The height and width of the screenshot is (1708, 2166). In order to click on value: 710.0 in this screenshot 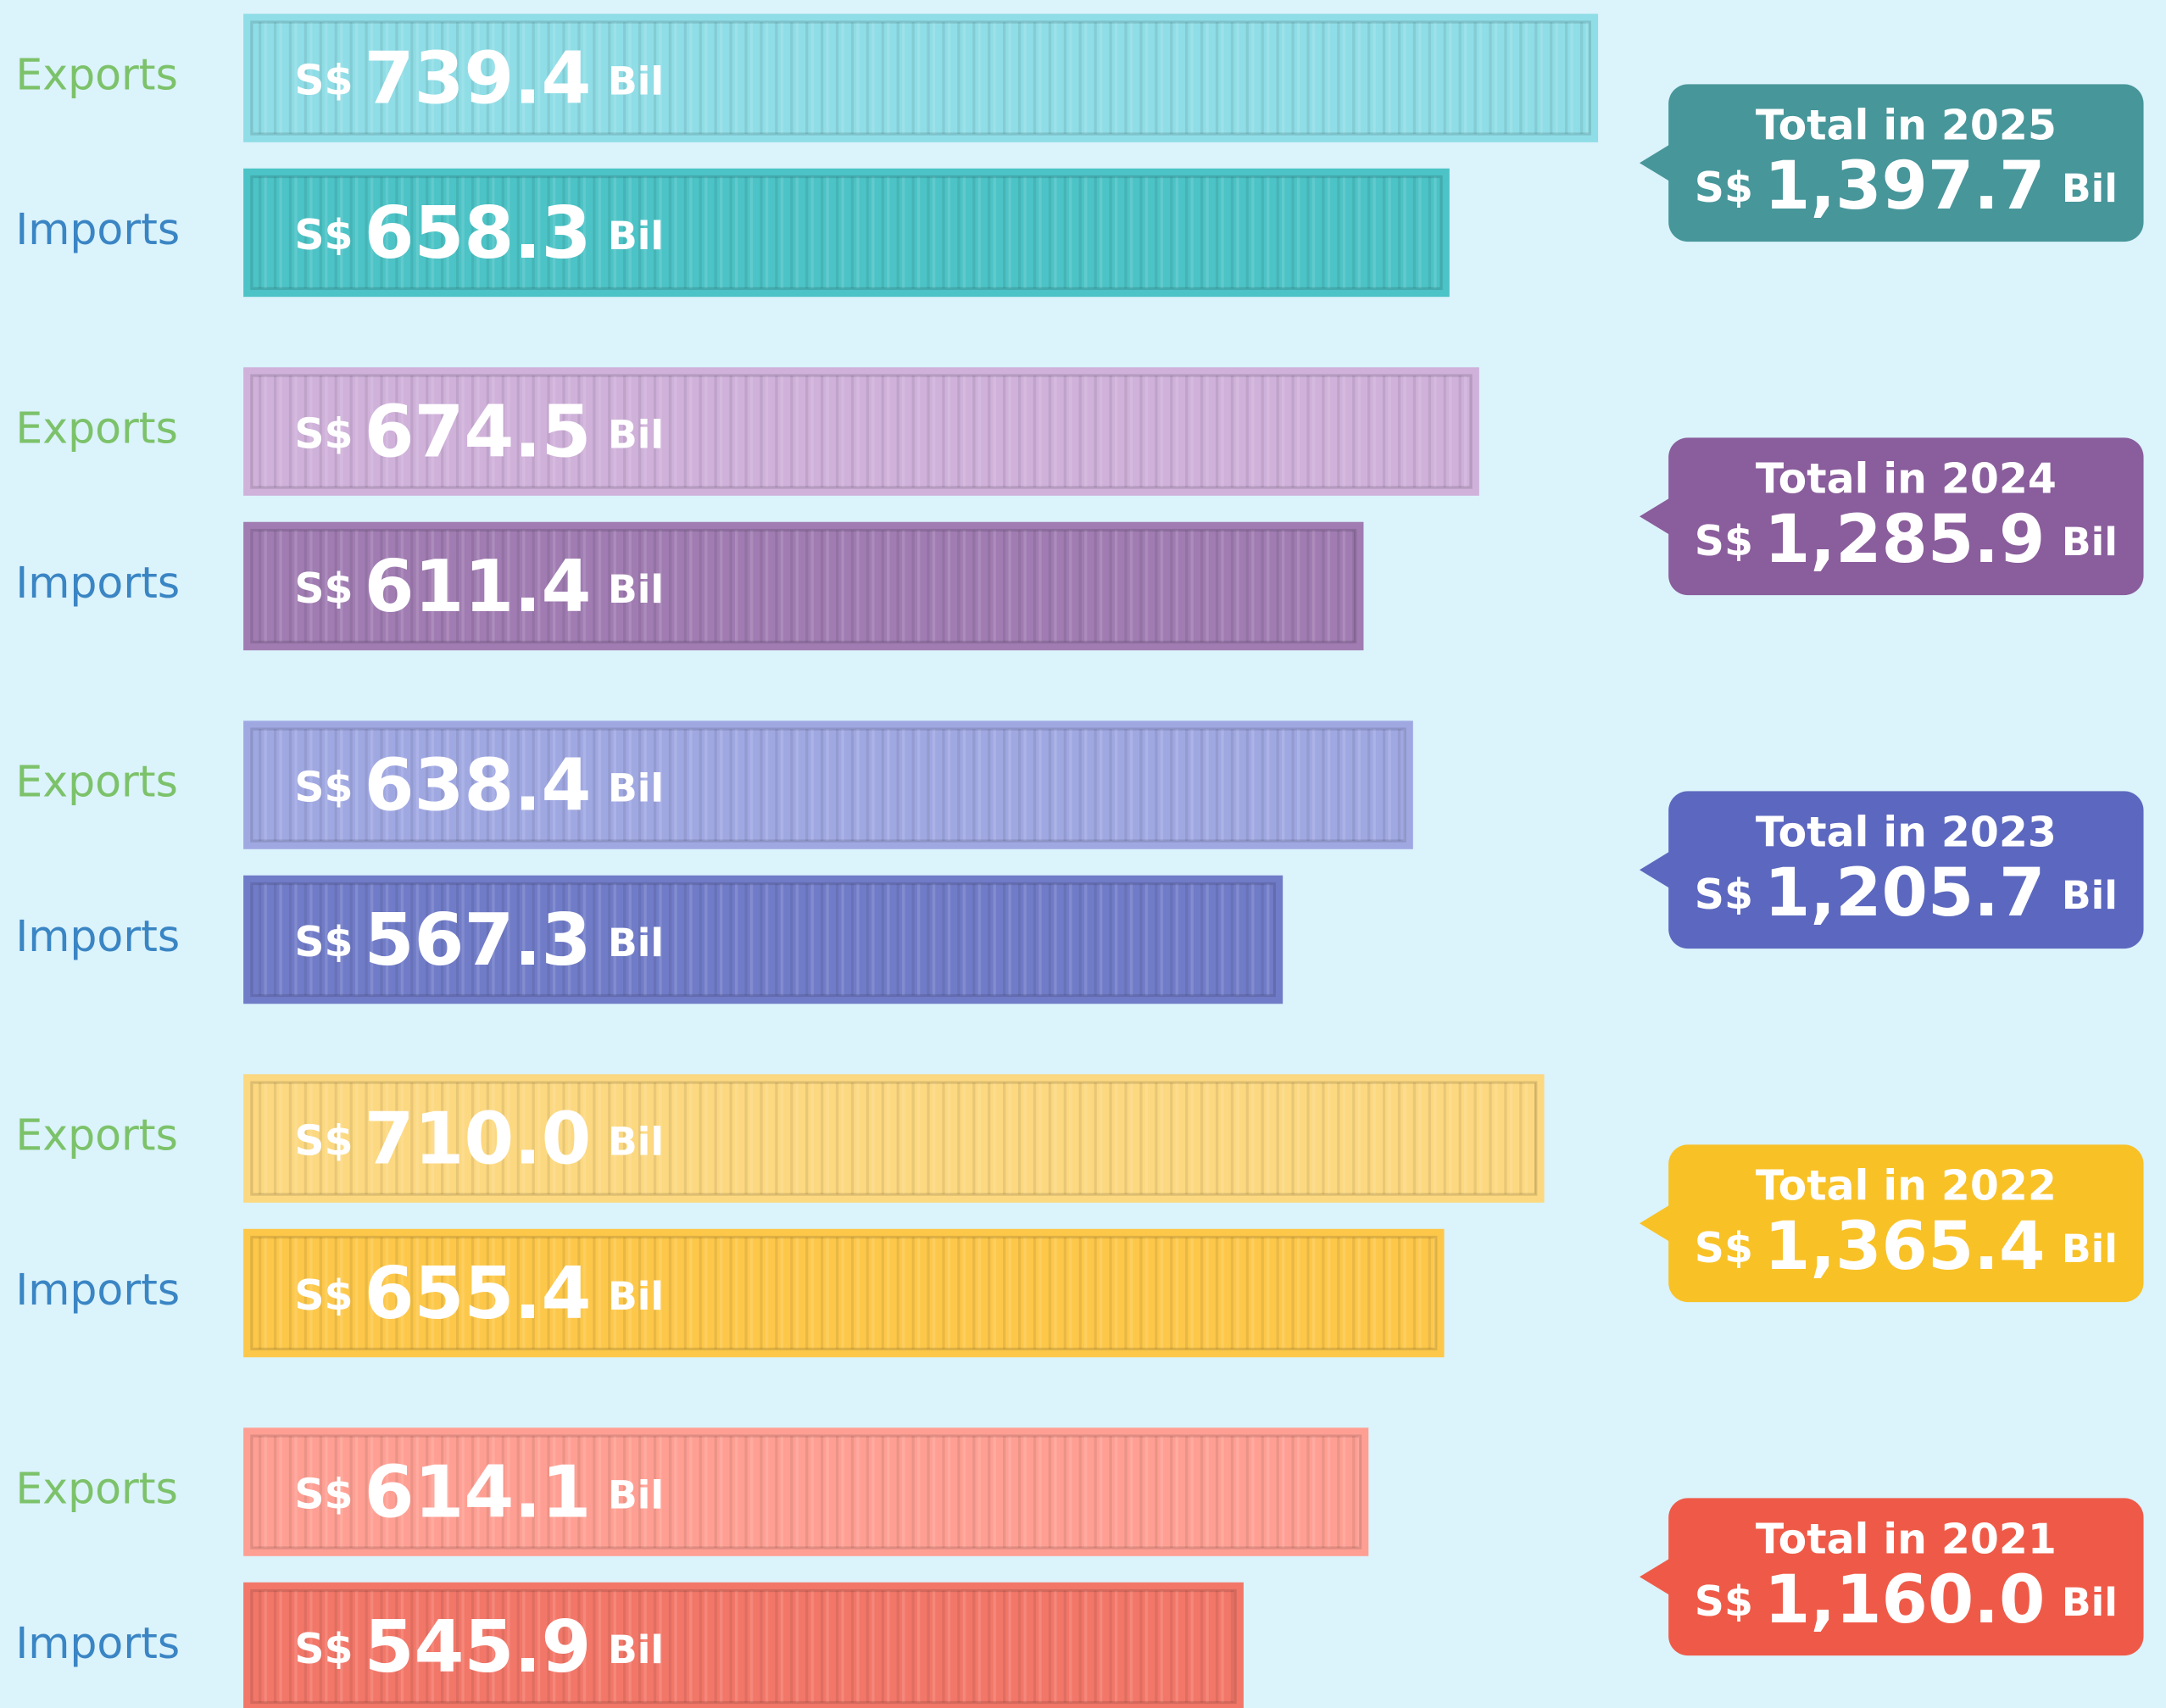, I will do `click(478, 1139)`.